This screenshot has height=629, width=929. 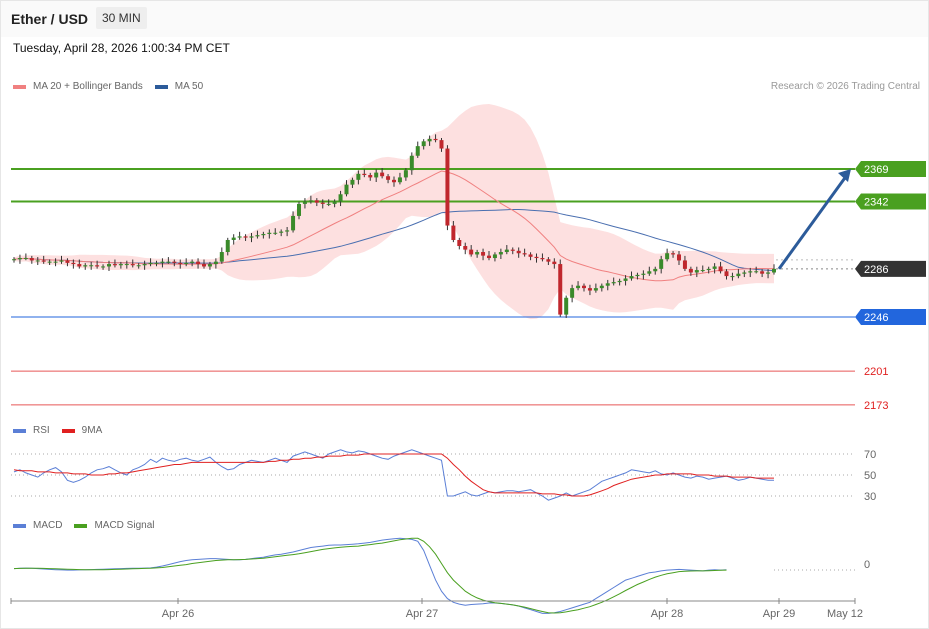 I want to click on macd-legend: MACD MACD Signal, so click(x=89, y=525).